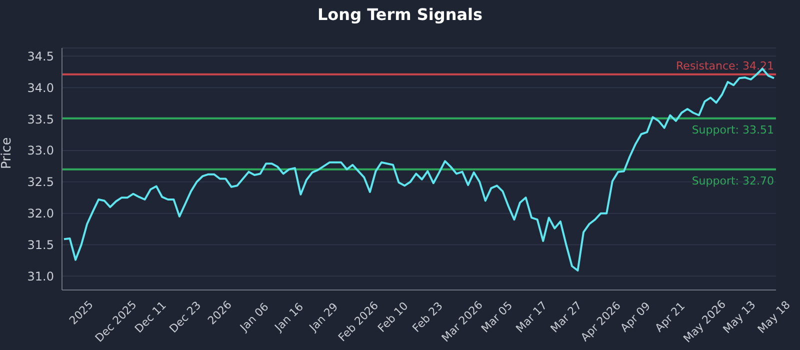 This screenshot has height=350, width=800. Describe the element at coordinates (254, 317) in the screenshot. I see `x-tick-label: Jan 06` at that location.